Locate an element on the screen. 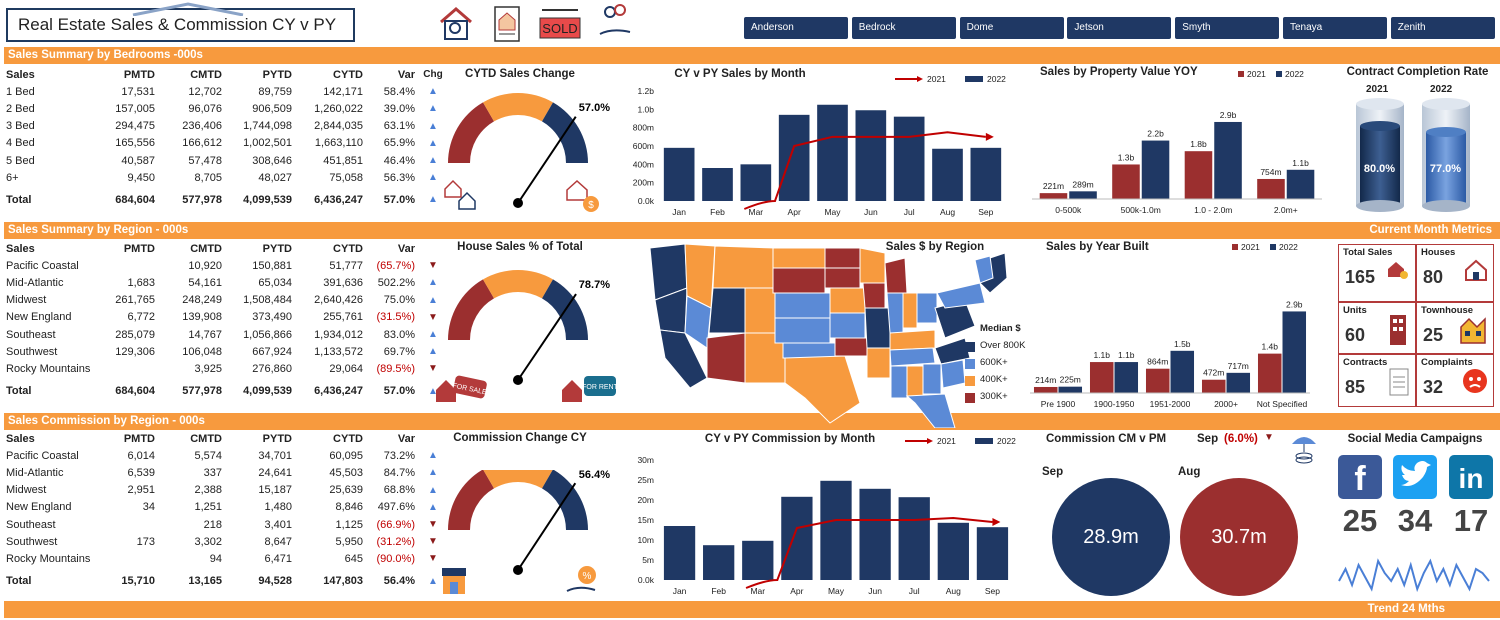  cell-pmtd: 6,539 is located at coordinates (141, 472).